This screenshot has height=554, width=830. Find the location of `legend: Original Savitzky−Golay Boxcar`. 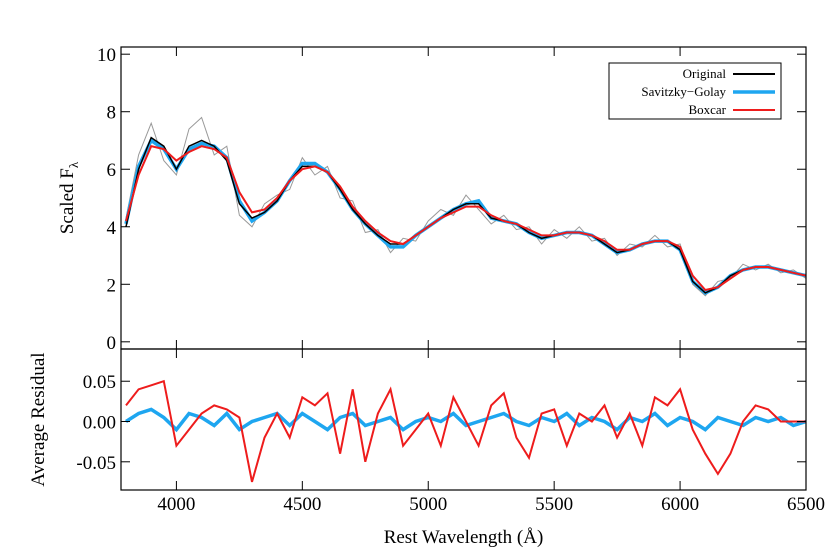

legend: Original Savitzky−Golay Boxcar is located at coordinates (695, 91).